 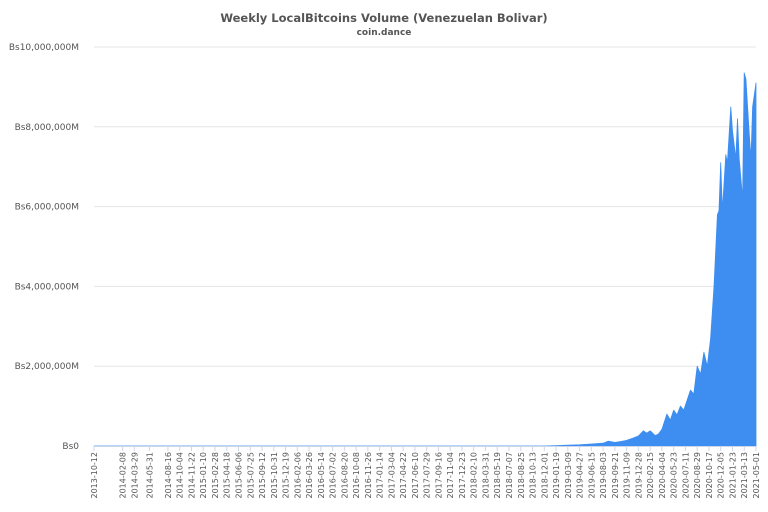 I want to click on x-tick-label: 2014-03-29, so click(x=134, y=475).